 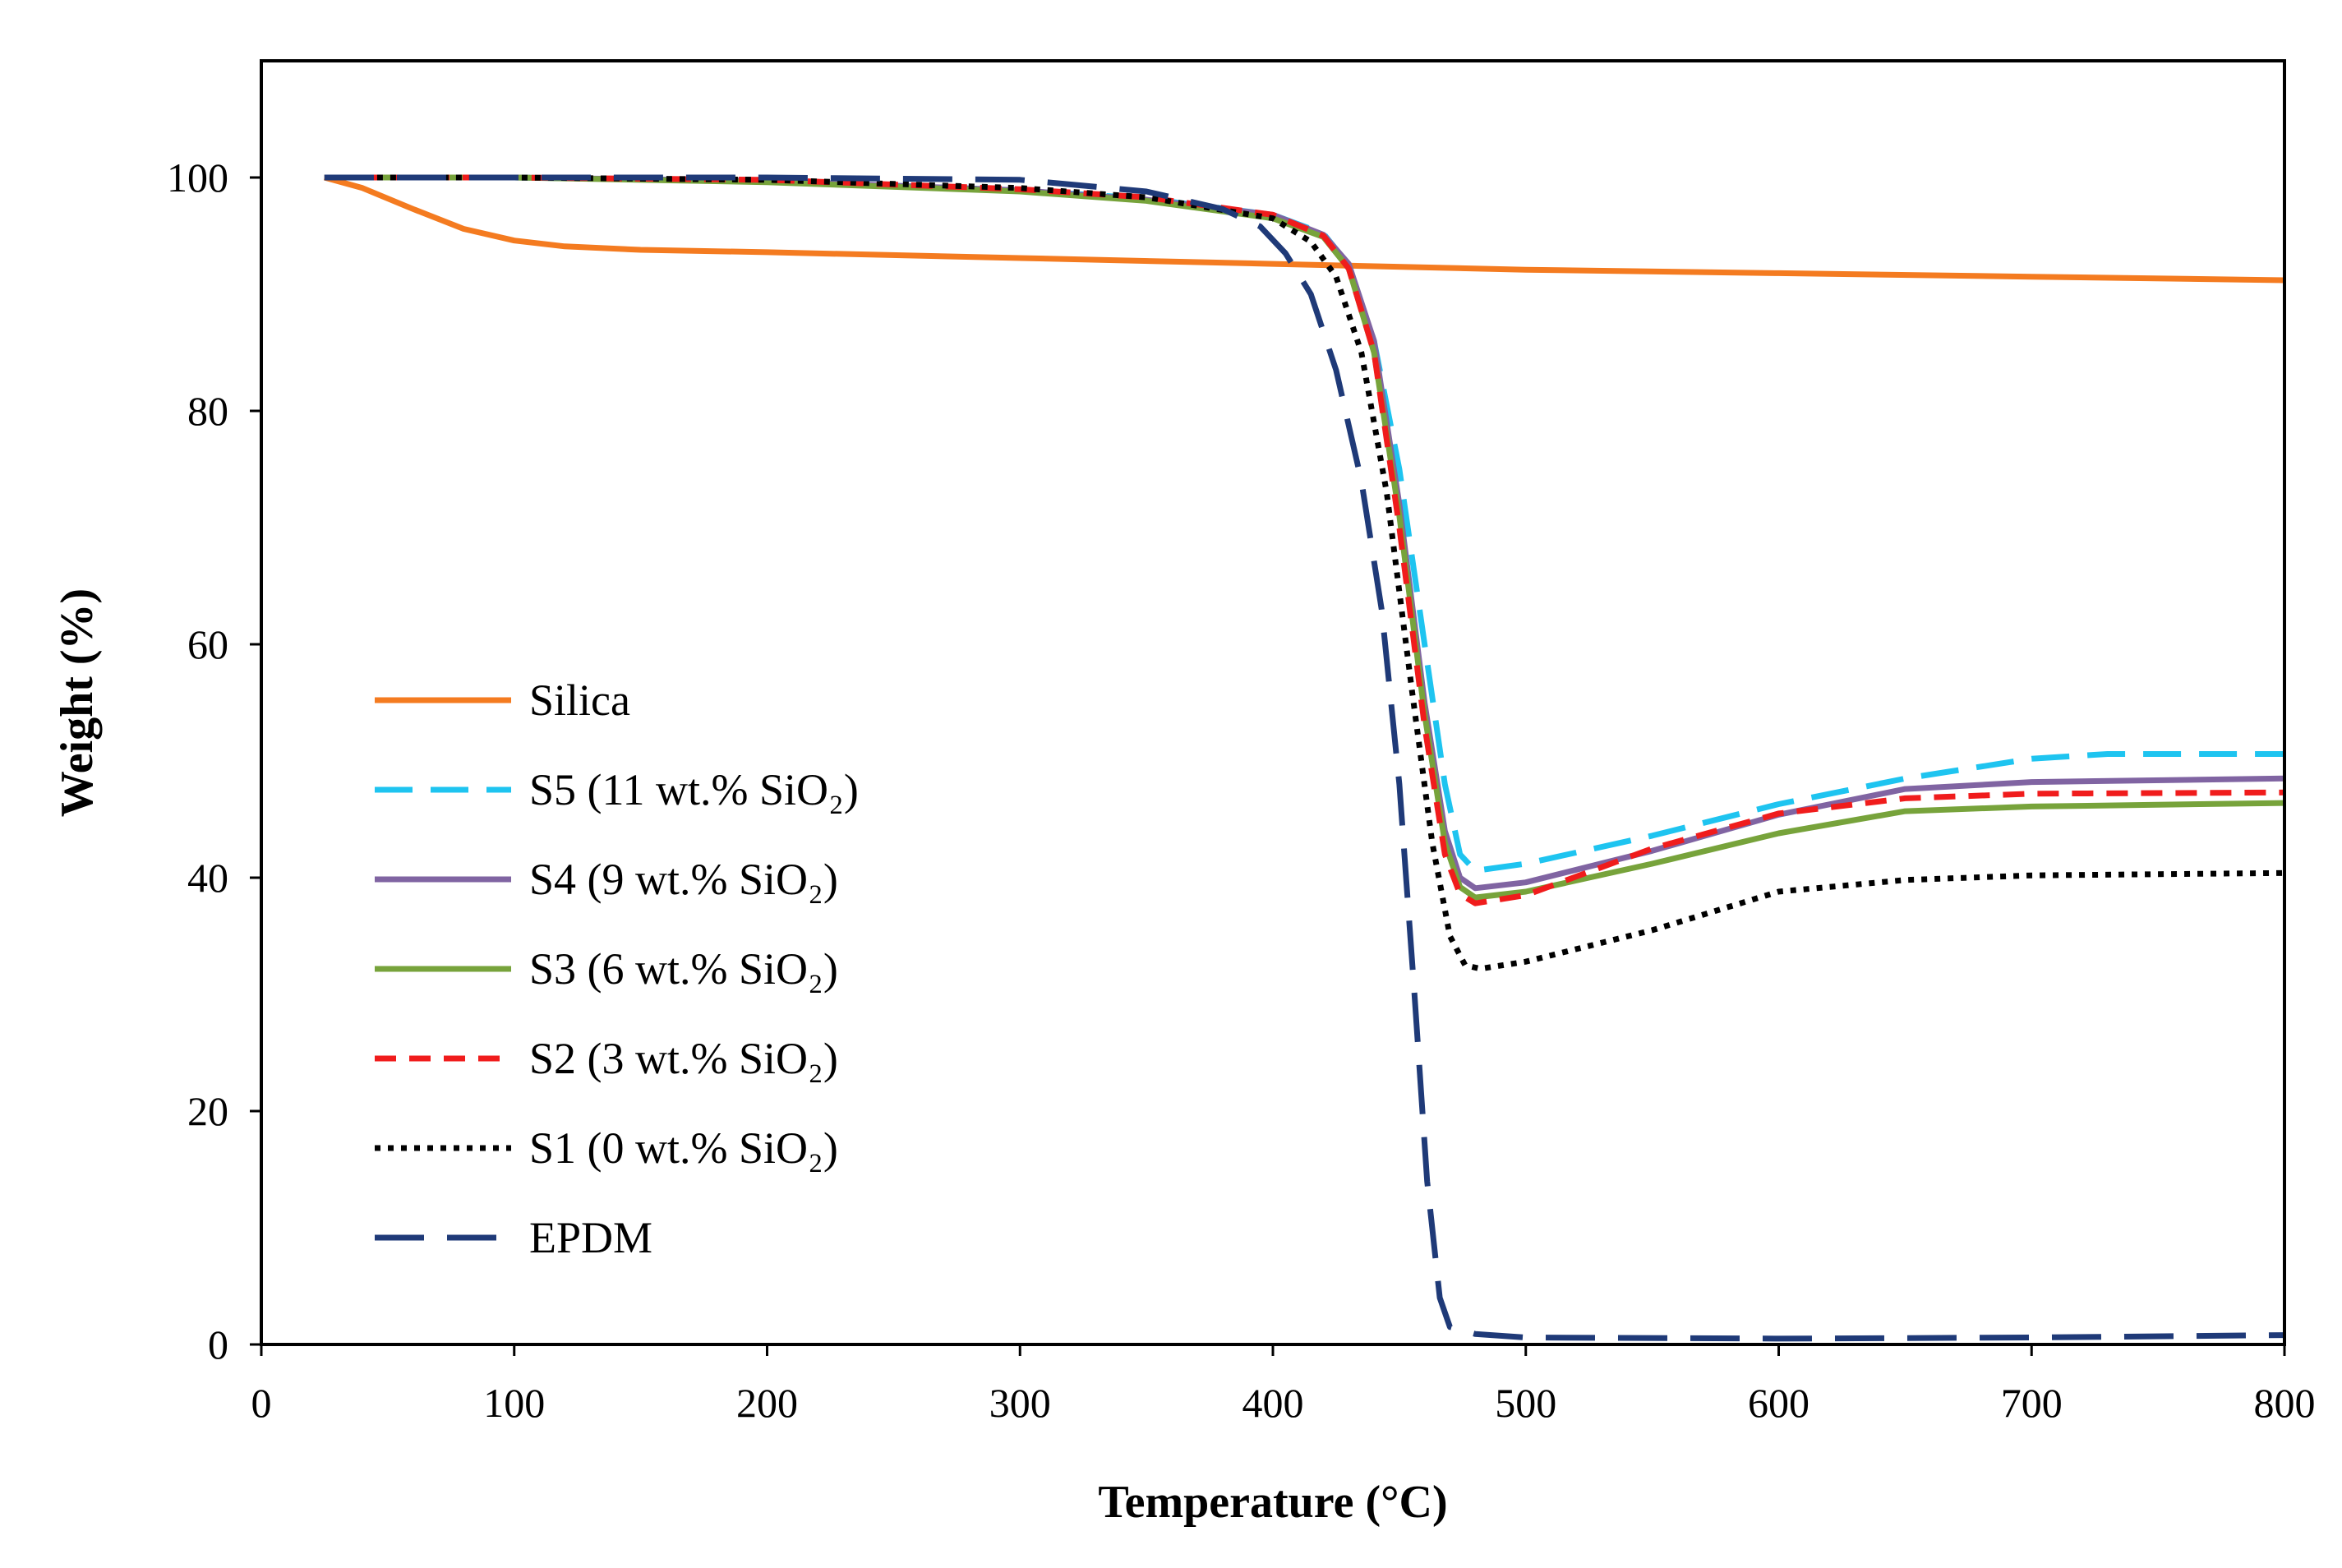 What do you see at coordinates (579, 700) in the screenshot?
I see `legend-label-silica: Silica` at bounding box center [579, 700].